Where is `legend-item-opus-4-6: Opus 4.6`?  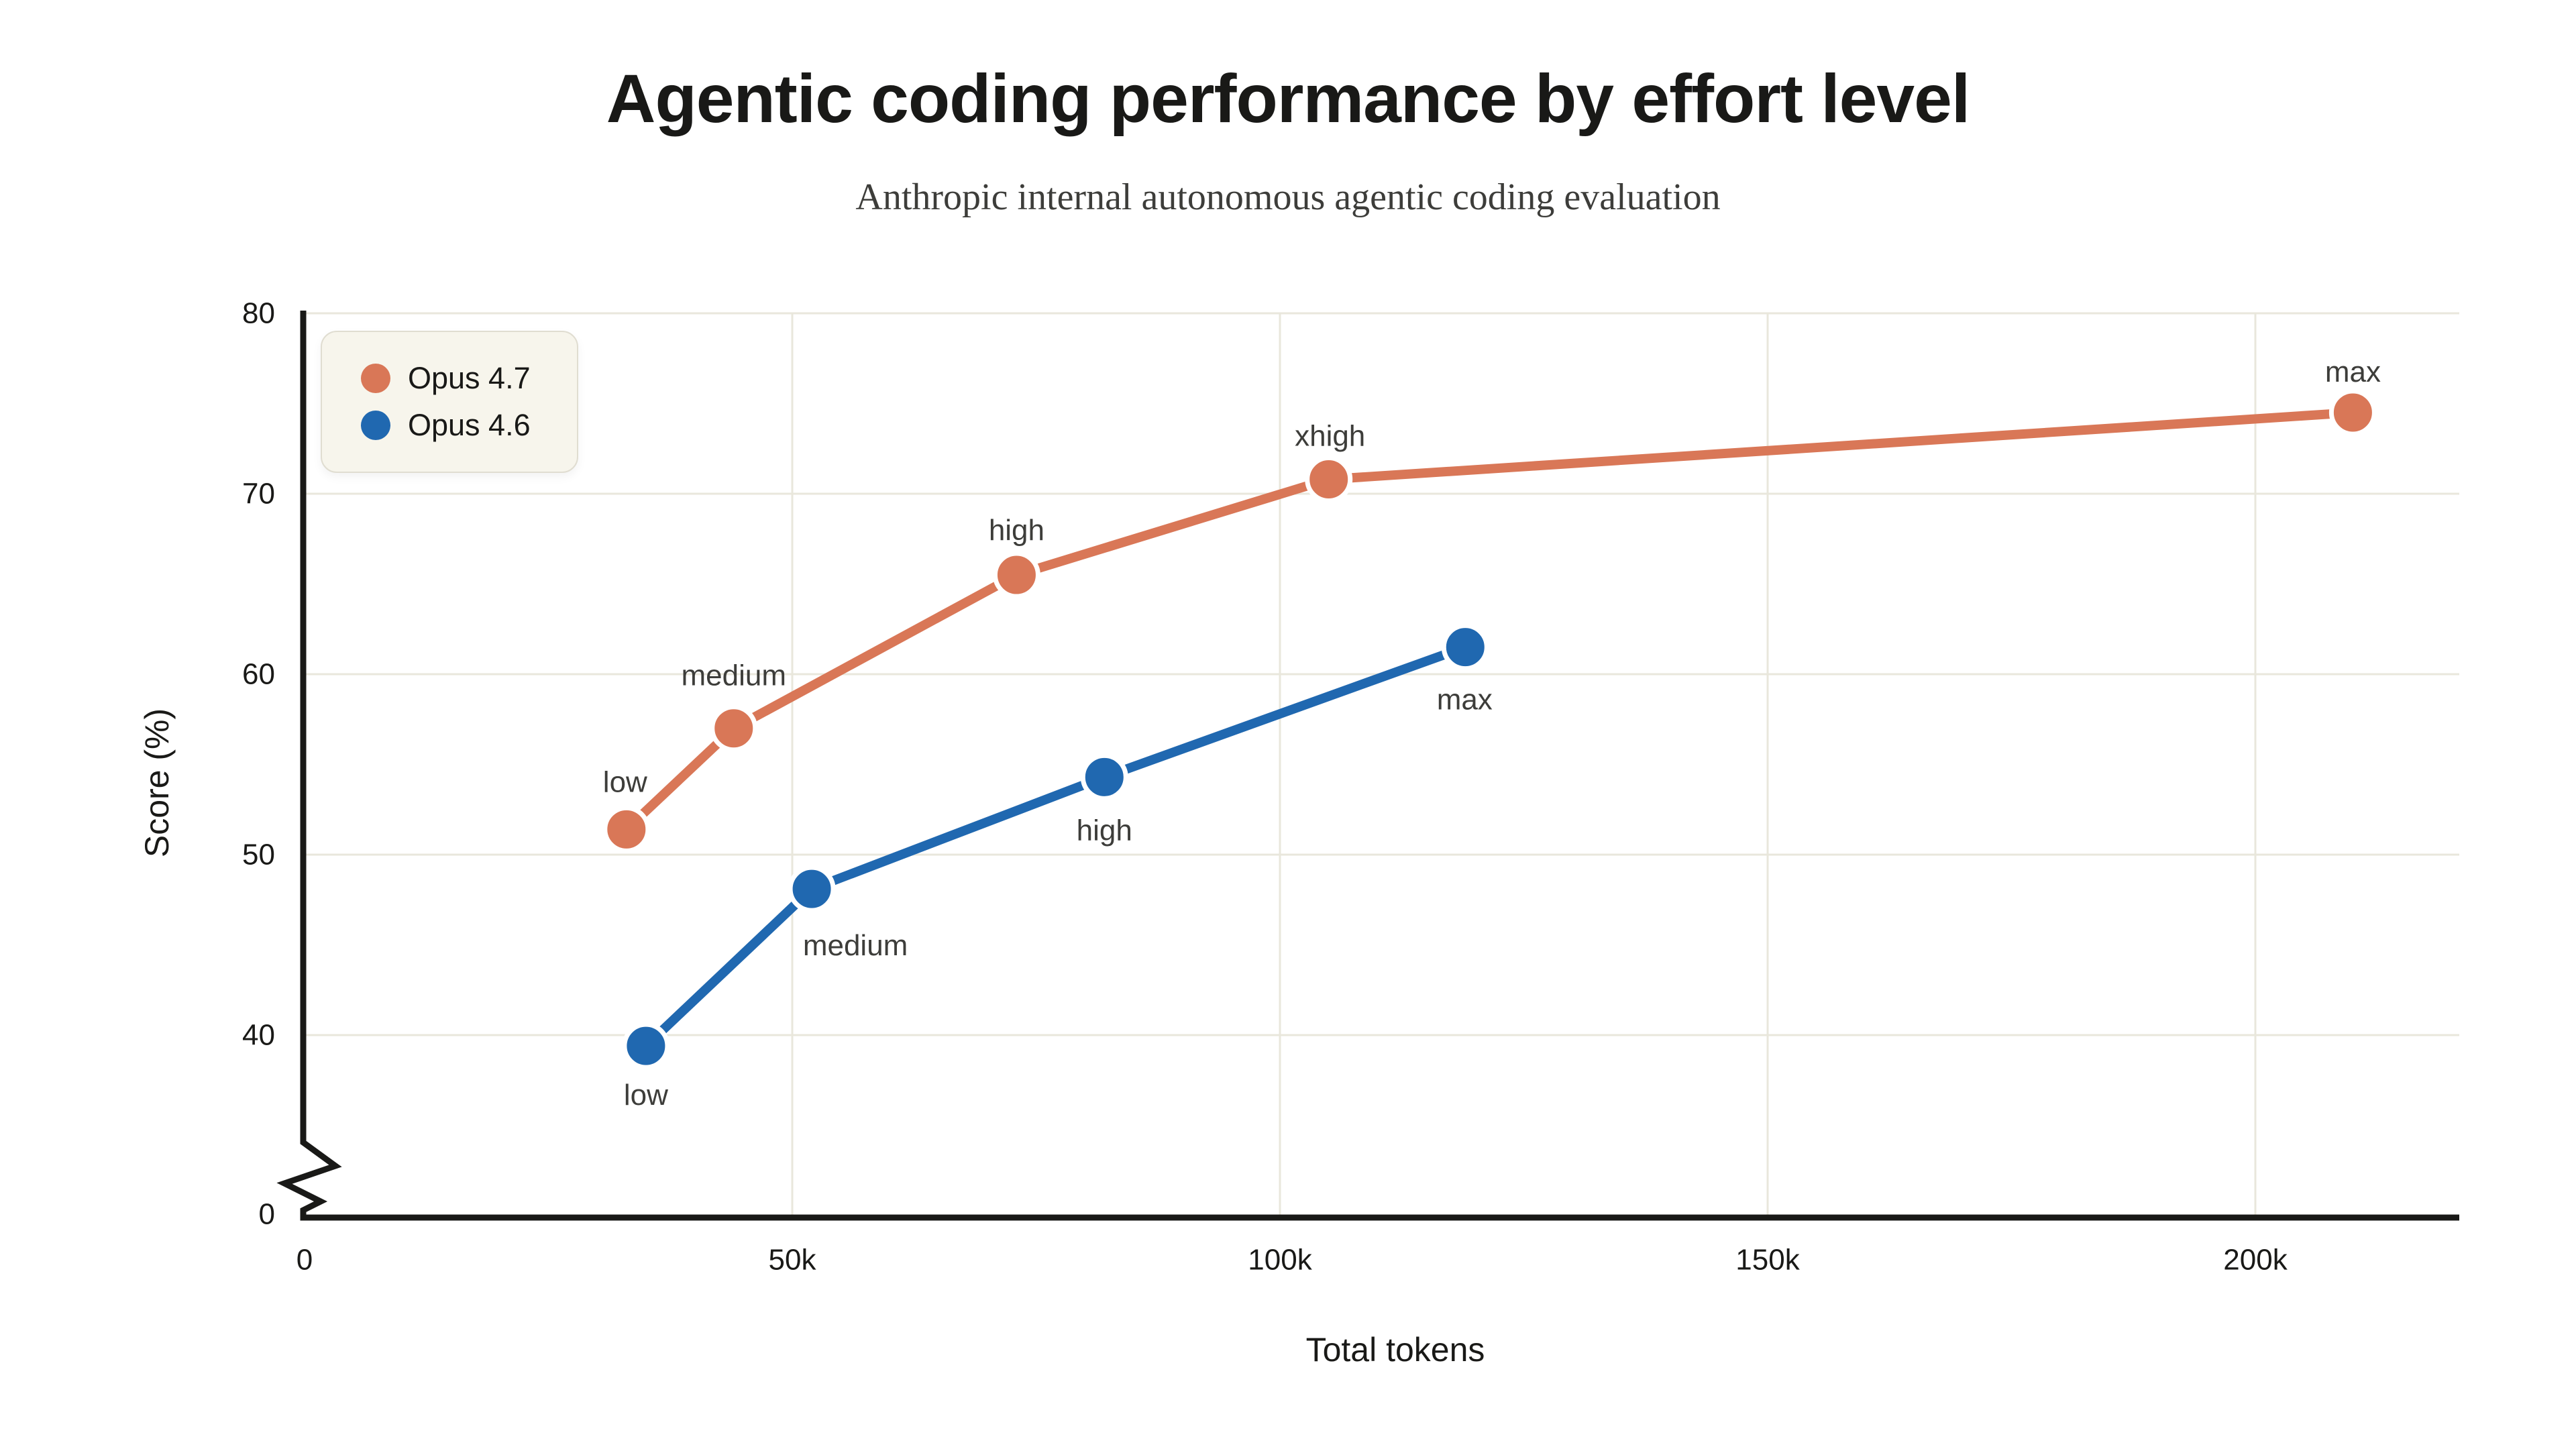 legend-item-opus-4-6: Opus 4.6 is located at coordinates (469, 425).